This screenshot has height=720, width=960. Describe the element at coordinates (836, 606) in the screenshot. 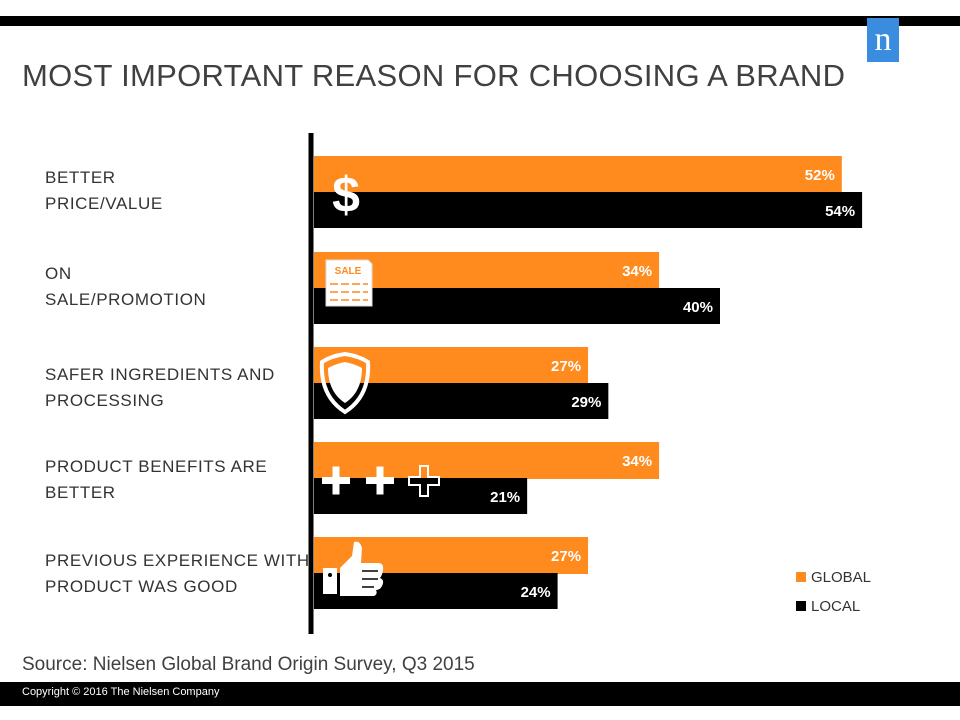

I see `legend-local-label: LOCAL` at that location.